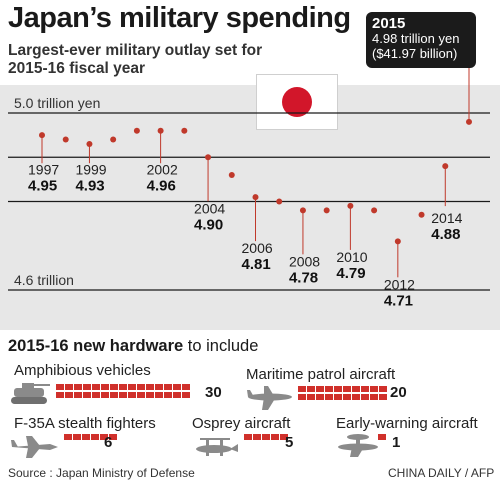  What do you see at coordinates (85, 423) in the screenshot?
I see `hardware-name-f35a: F-35A stealth fighters` at bounding box center [85, 423].